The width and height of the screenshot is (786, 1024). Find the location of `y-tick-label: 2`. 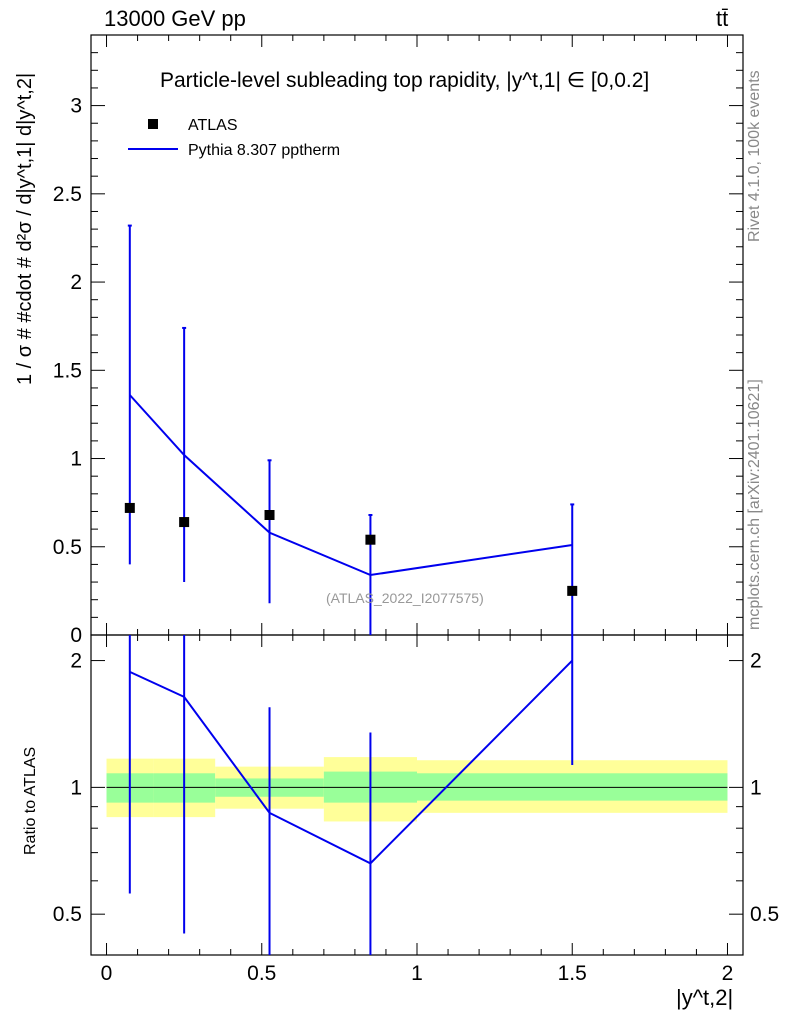

y-tick-label: 2 is located at coordinates (76, 282).